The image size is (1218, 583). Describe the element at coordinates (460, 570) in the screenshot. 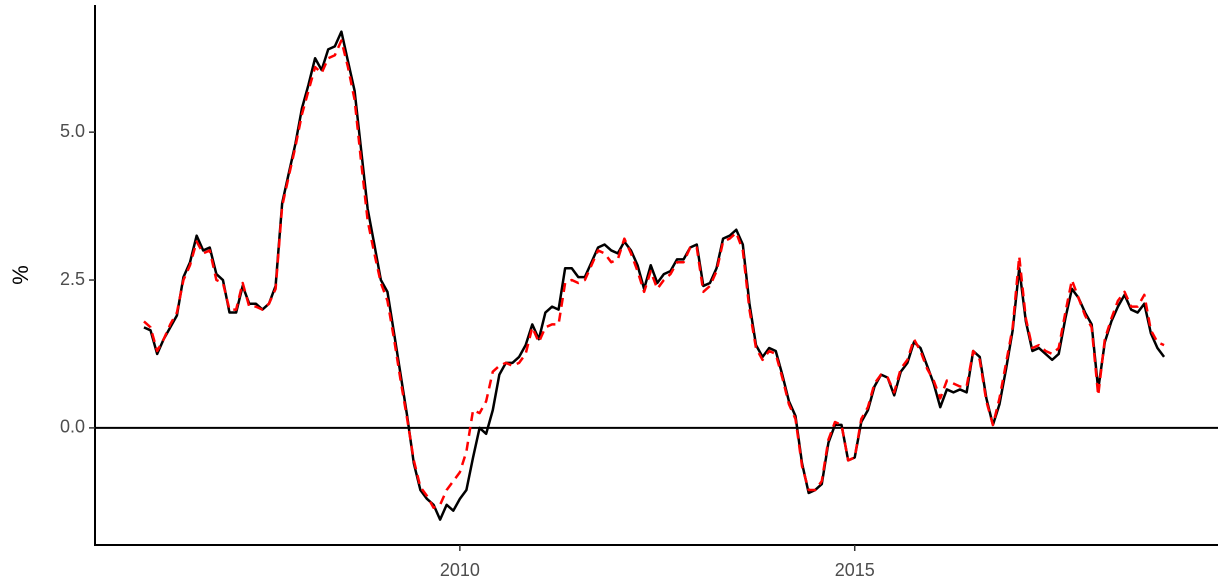

I see `x-tick-label: 2010` at that location.